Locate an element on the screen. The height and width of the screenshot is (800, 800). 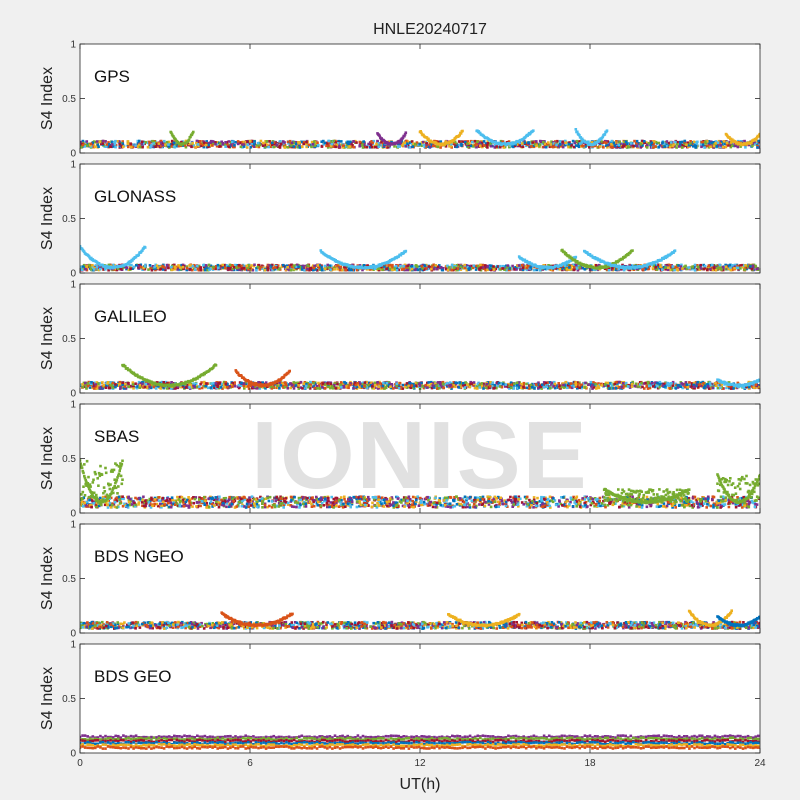
figure-title: HNLE20240717 is located at coordinates (430, 29).